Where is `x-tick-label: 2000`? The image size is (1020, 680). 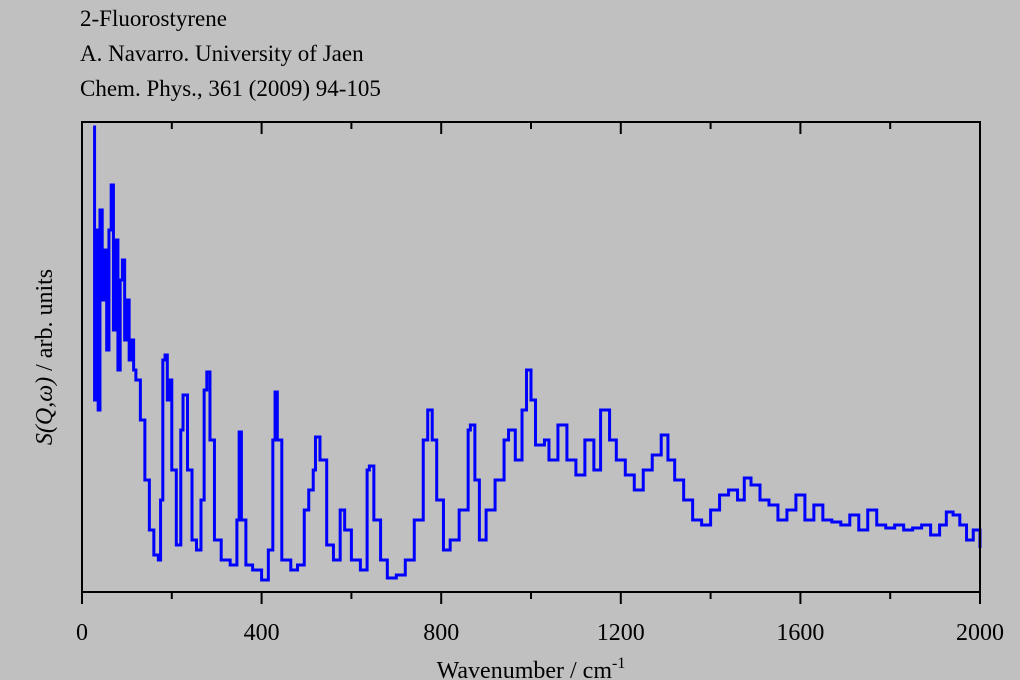 x-tick-label: 2000 is located at coordinates (980, 633).